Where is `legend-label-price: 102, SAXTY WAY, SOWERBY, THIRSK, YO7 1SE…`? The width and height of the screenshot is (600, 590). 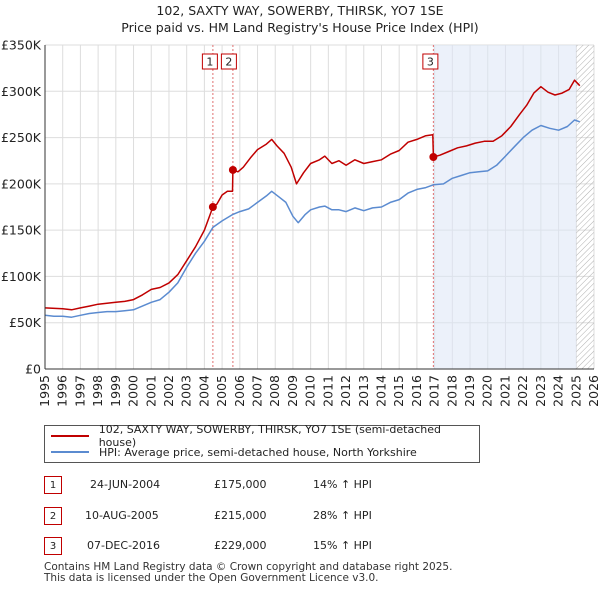
legend-label-price: 102, SAXTY WAY, SOWERBY, THIRSK, YO7 1SE… is located at coordinates (269, 436).